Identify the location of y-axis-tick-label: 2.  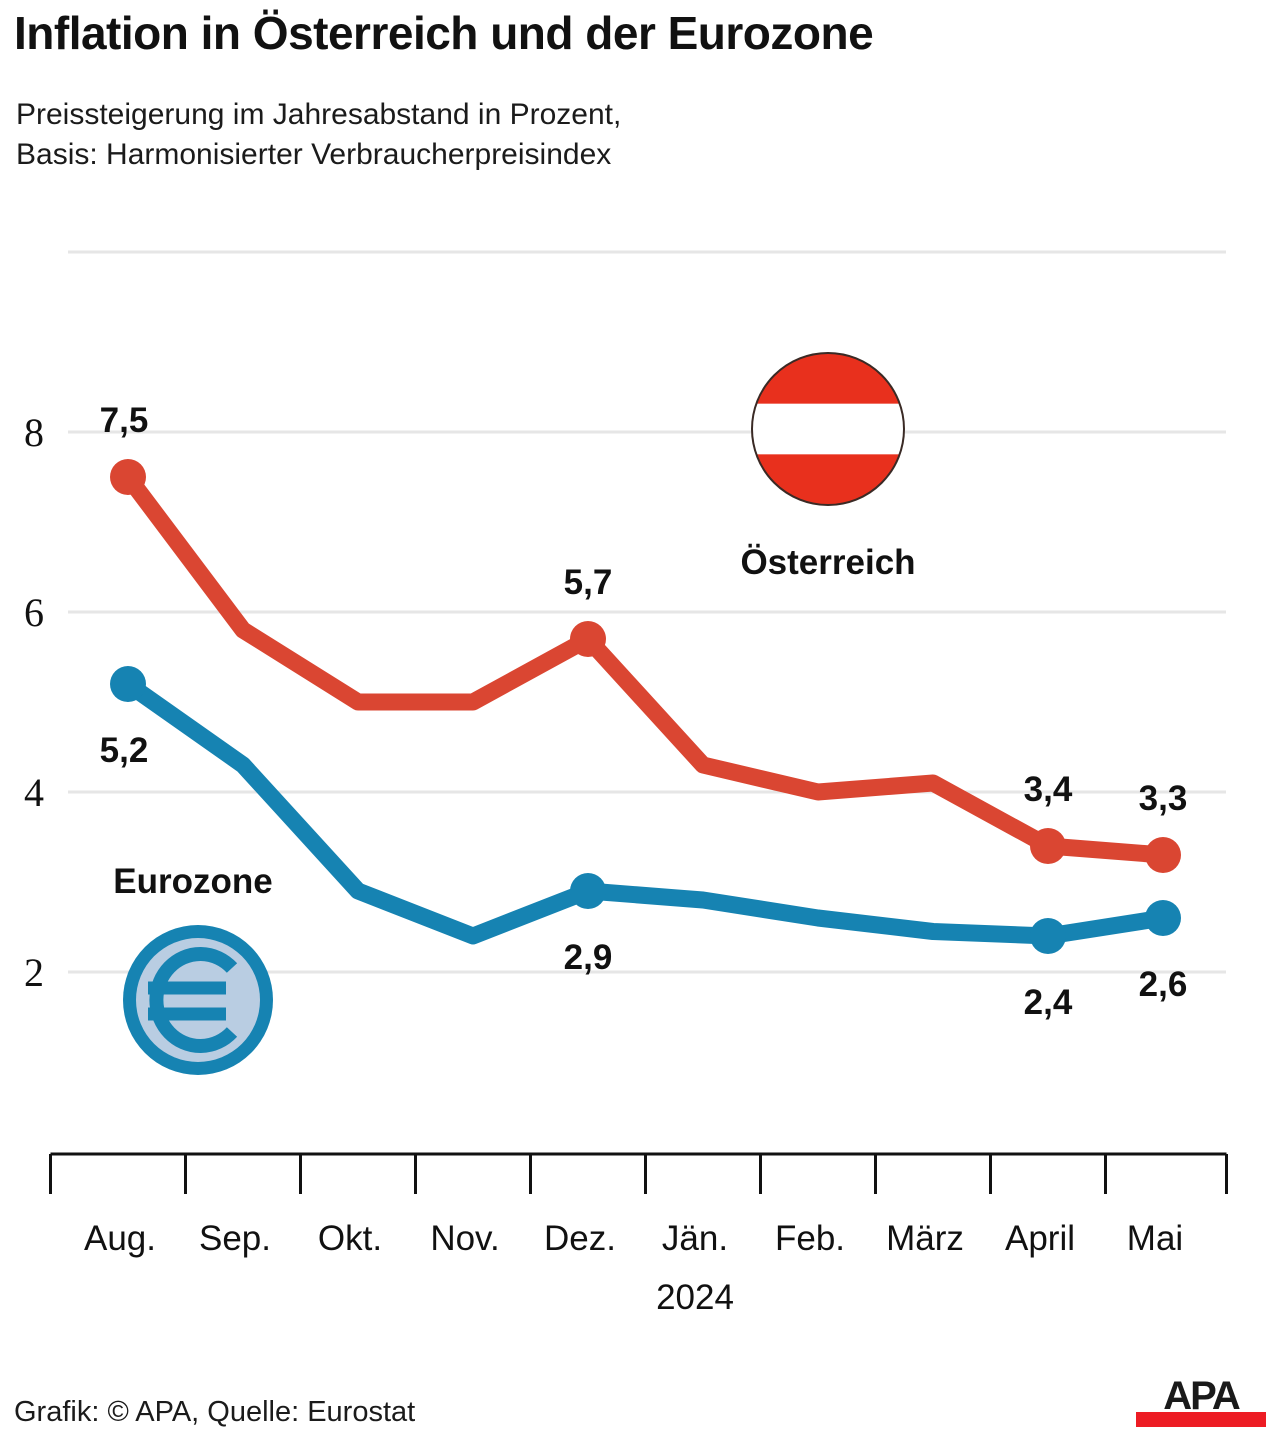
(34, 972).